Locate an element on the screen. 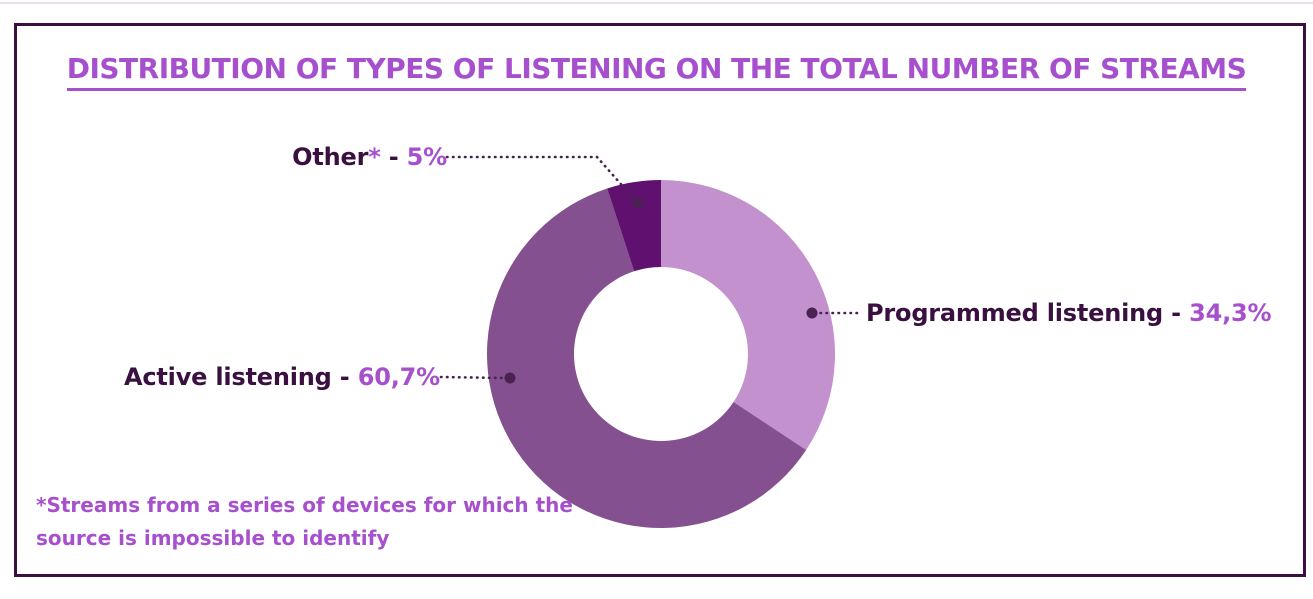 The width and height of the screenshot is (1313, 599). callout-active-listening: Active listening - 60,7% is located at coordinates (282, 377).